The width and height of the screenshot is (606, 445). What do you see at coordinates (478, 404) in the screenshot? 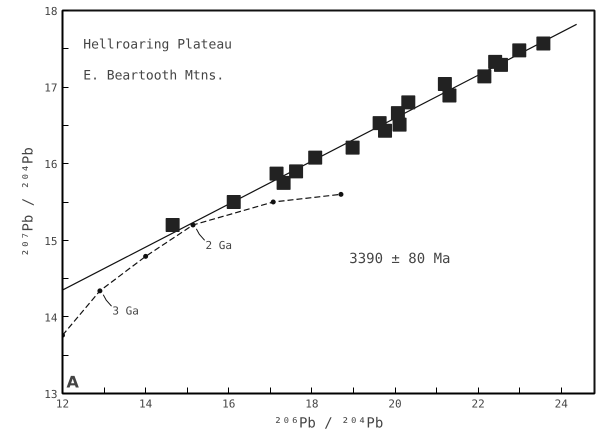
I see `x-tick-label: 22` at bounding box center [478, 404].